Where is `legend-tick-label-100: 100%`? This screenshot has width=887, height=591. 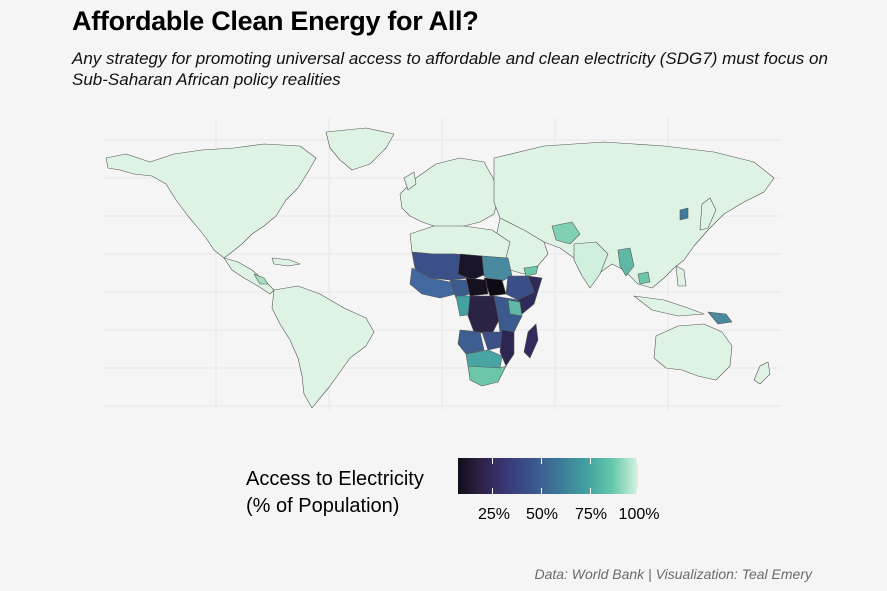
legend-tick-label-100: 100% is located at coordinates (639, 514).